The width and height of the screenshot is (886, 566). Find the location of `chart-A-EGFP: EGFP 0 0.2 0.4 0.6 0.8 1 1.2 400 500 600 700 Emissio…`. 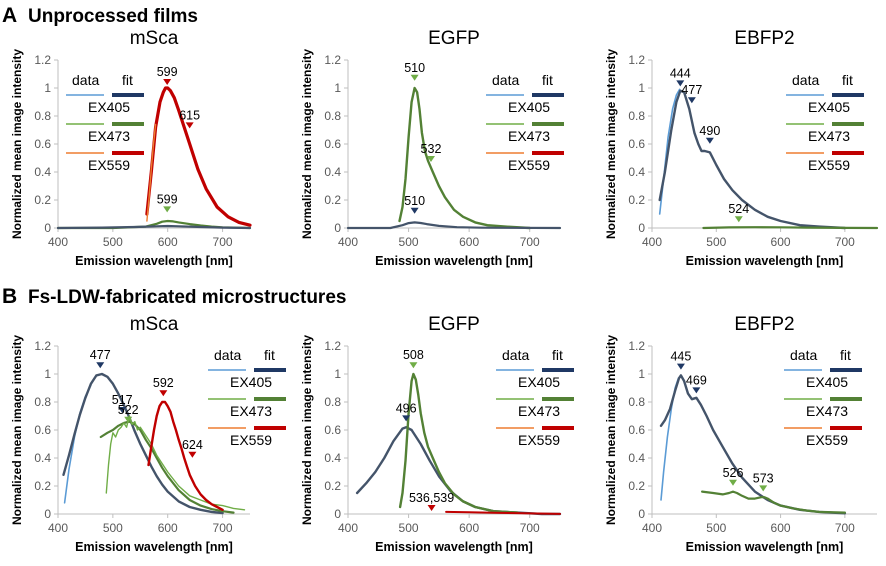

chart-A-EGFP: EGFP 0 0.2 0.4 0.6 0.8 1 1.2 400 500 600 700 Emissio… is located at coordinates (432, 148).